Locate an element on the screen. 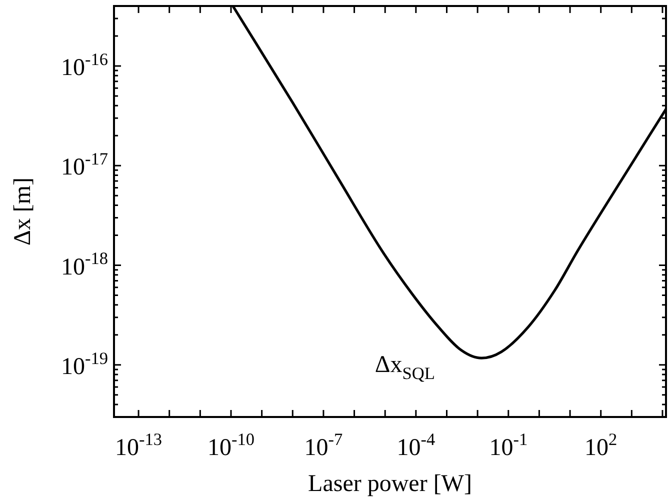 The width and height of the screenshot is (669, 500). y-axis-title: Δx [m] is located at coordinates (23, 211).